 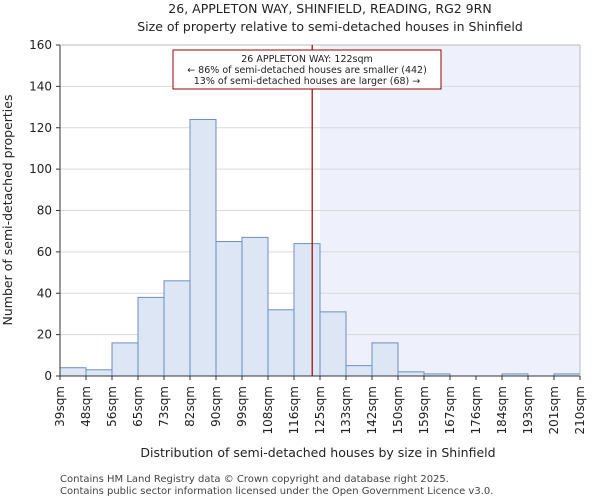 I want to click on y-tick-label: 120, so click(x=40, y=128).